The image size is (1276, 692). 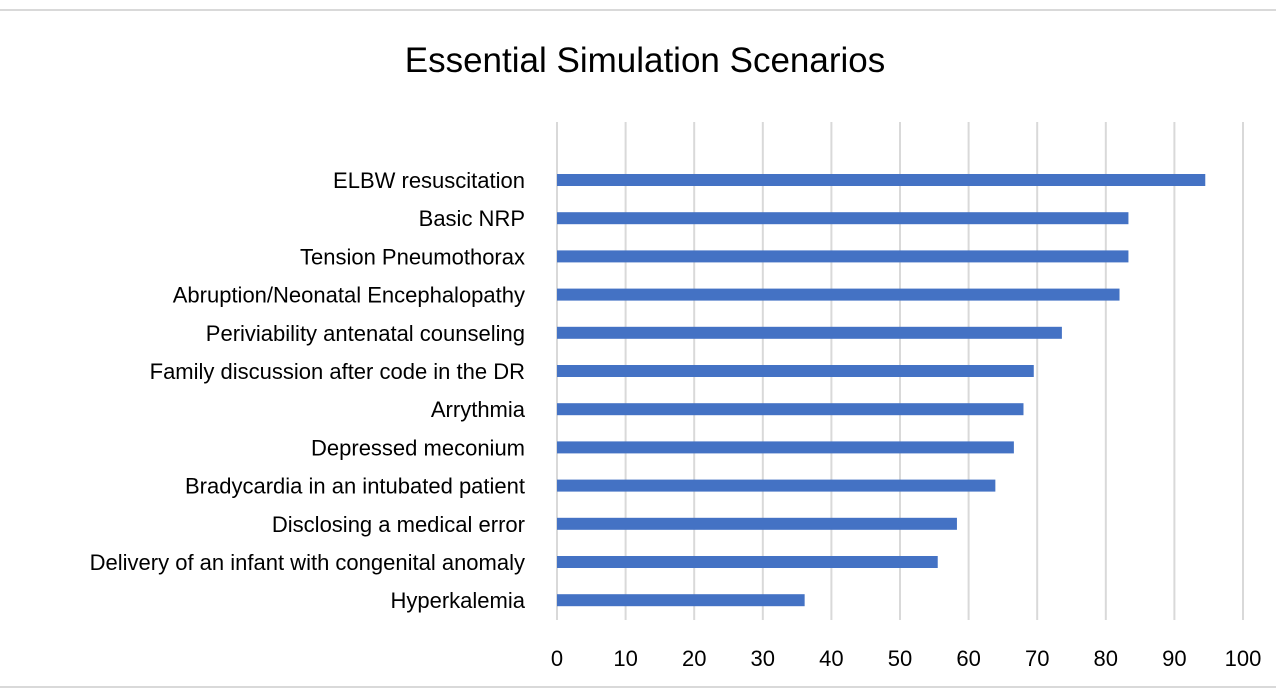 I want to click on x-tick-label-30: 30, so click(x=763, y=658).